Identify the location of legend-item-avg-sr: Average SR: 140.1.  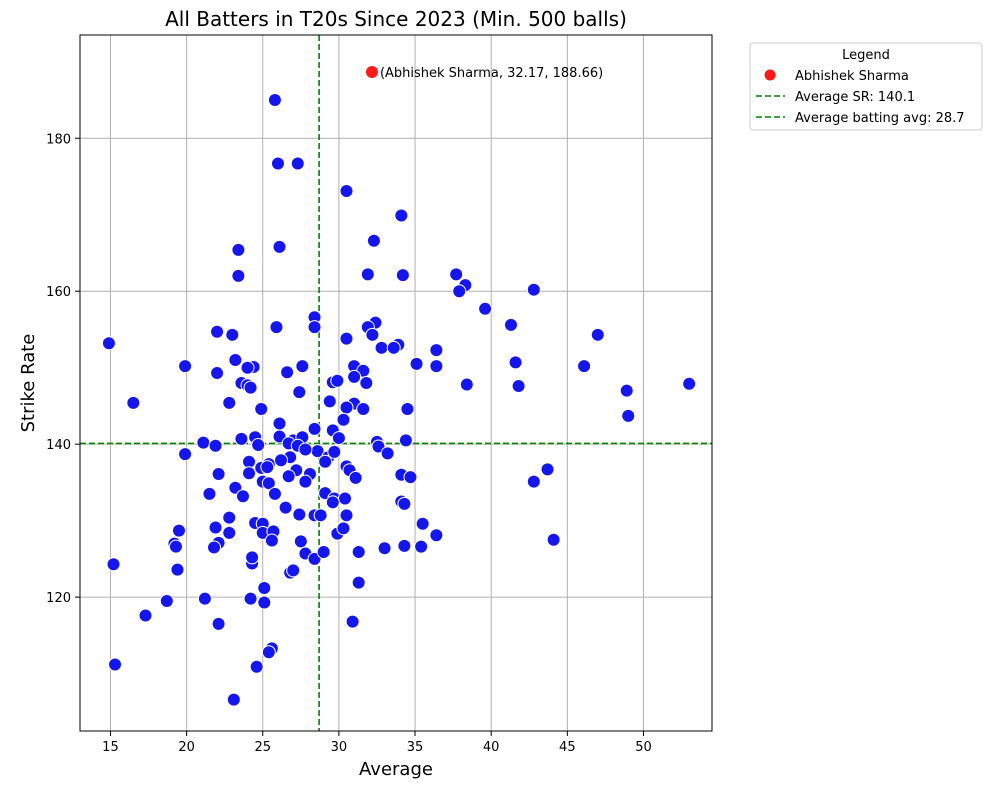
(855, 97).